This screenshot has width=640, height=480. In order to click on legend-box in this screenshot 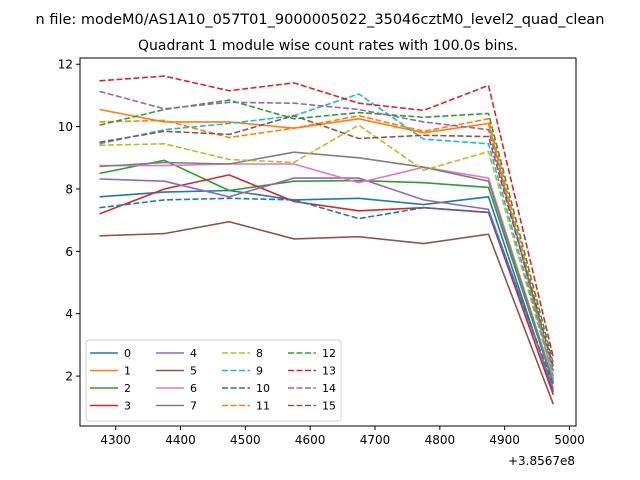, I will do `click(213, 380)`.